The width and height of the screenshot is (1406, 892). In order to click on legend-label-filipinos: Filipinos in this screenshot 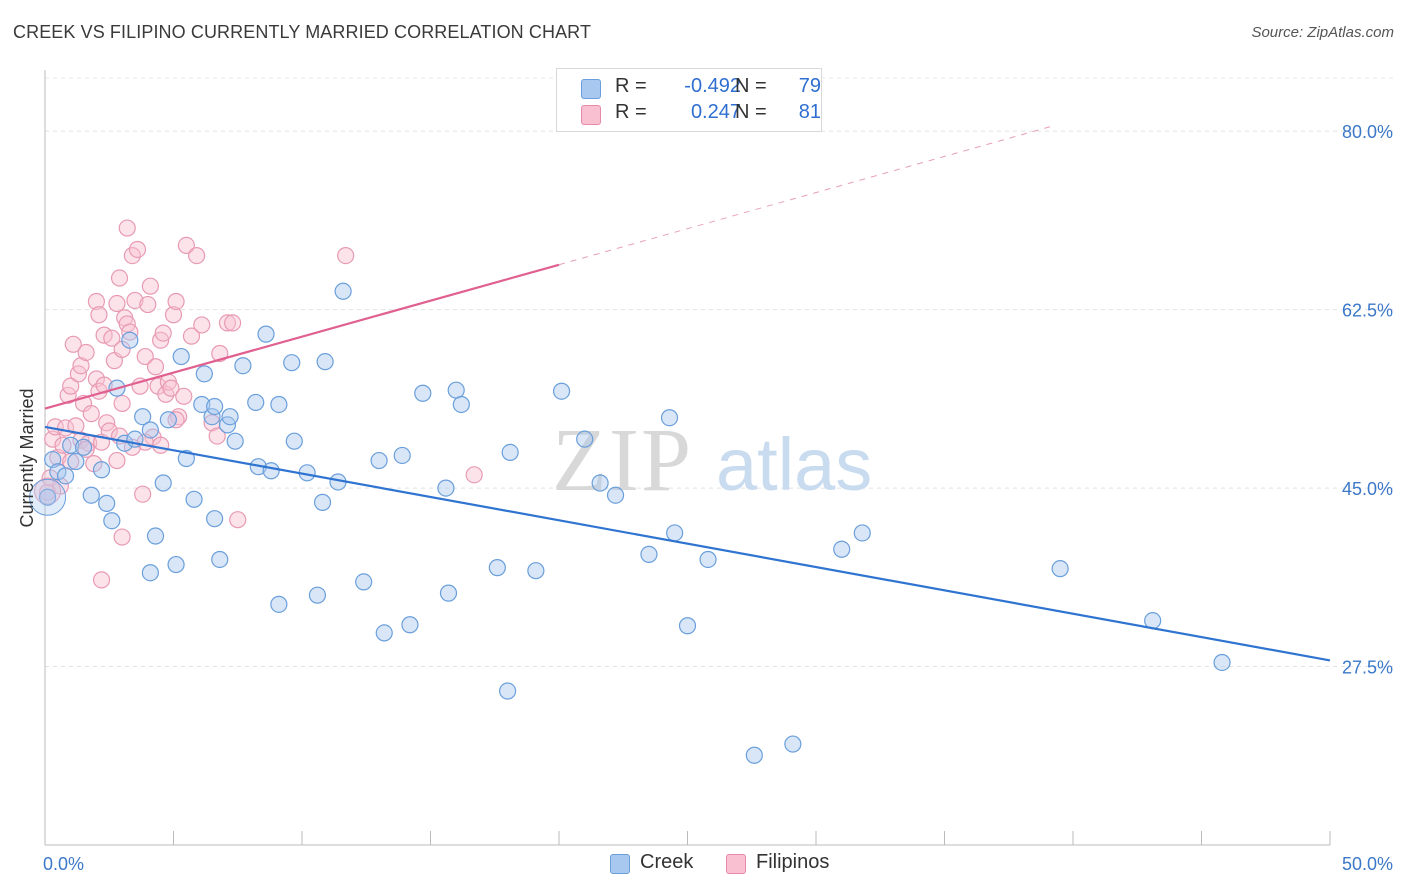, I will do `click(793, 862)`.